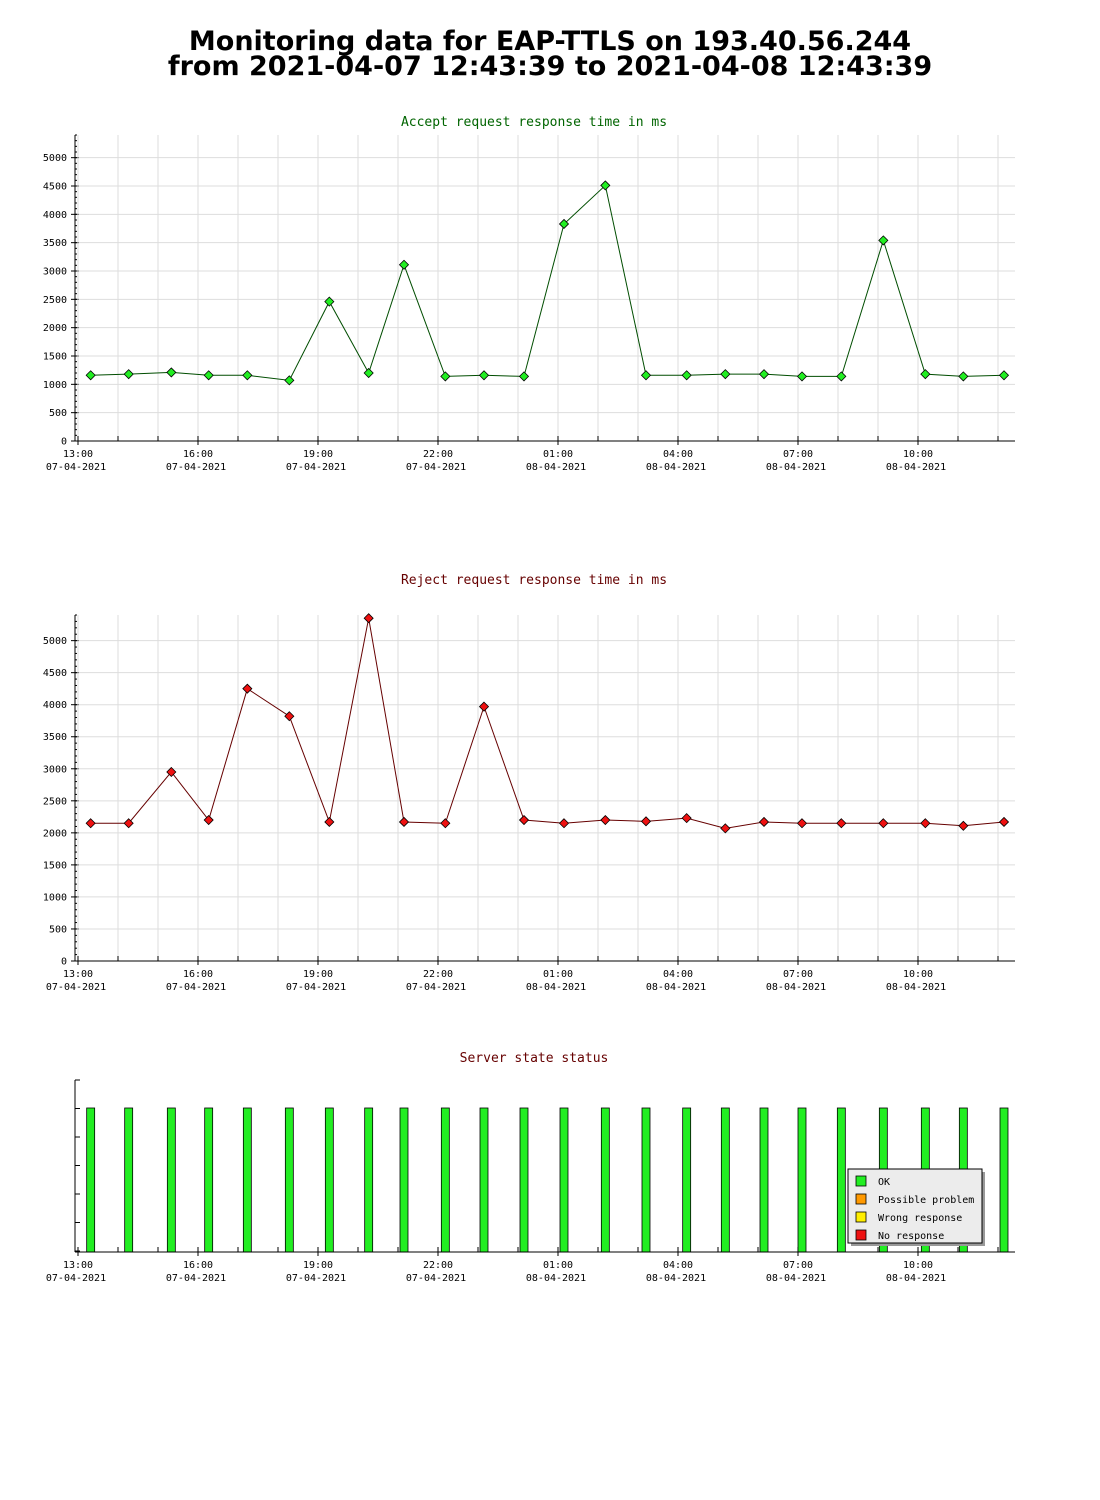 This screenshot has width=1100, height=1500. What do you see at coordinates (798, 454) in the screenshot?
I see `x-tick-label-time: 07:00` at bounding box center [798, 454].